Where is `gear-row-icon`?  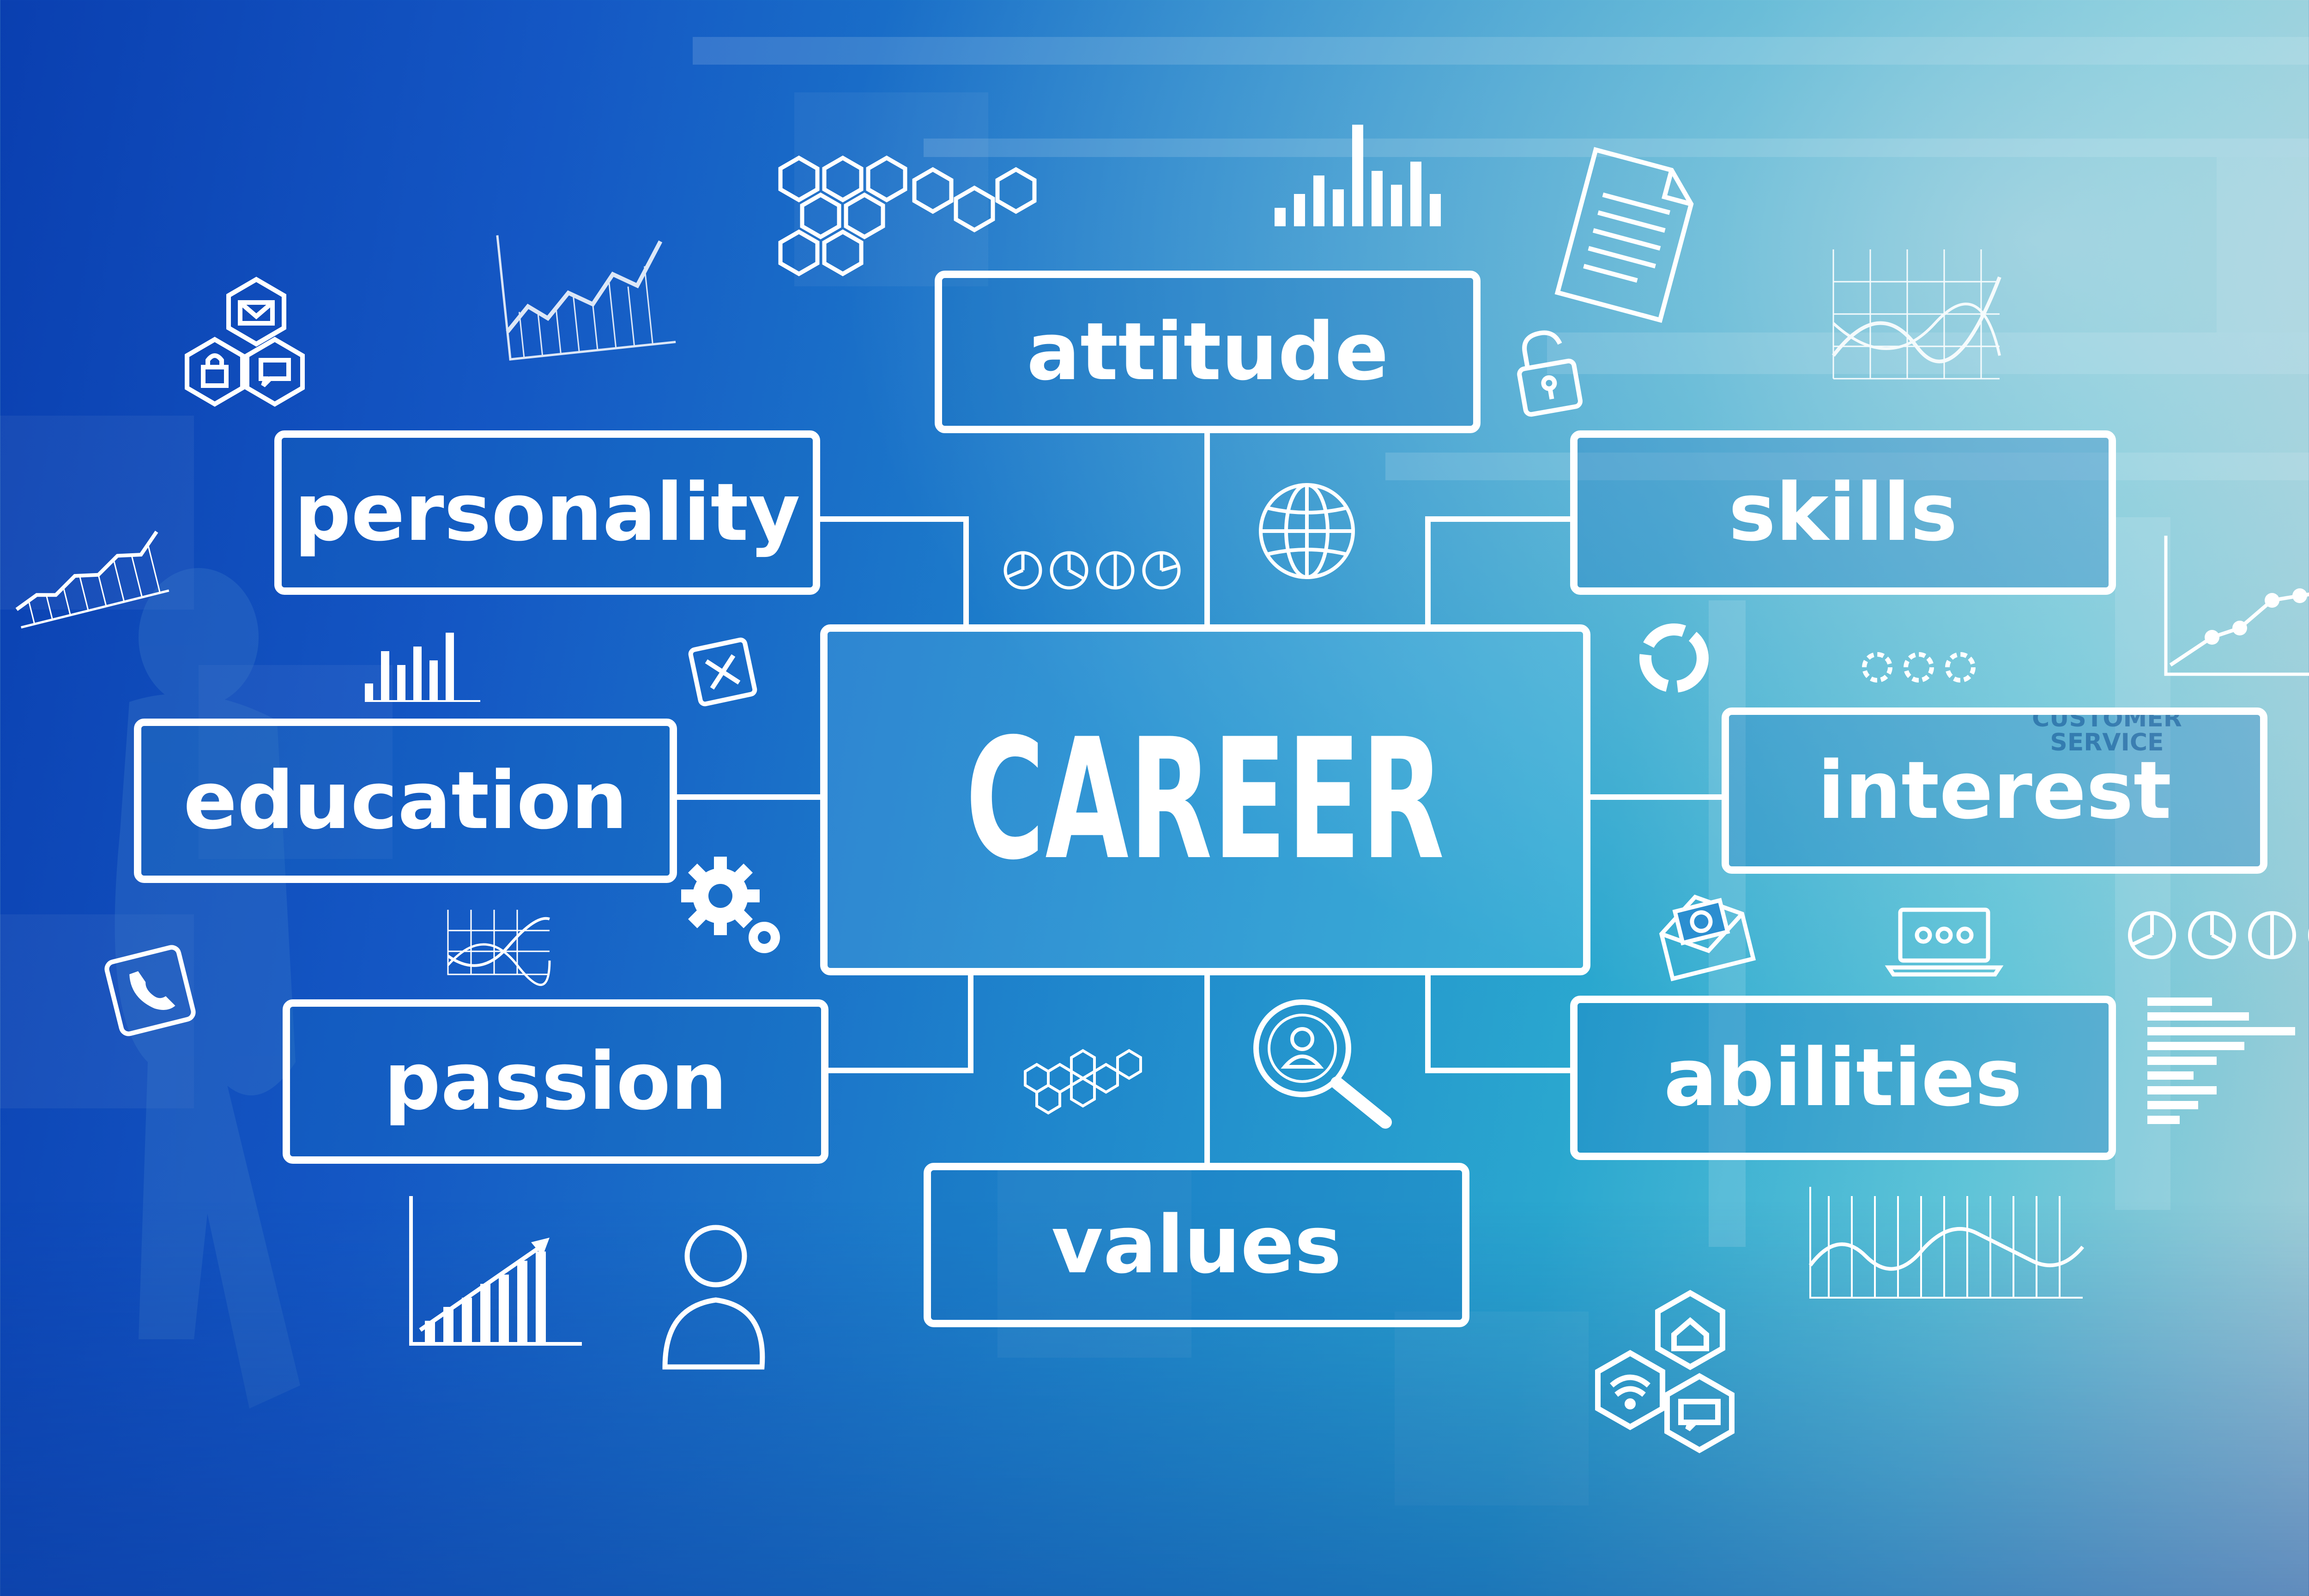 gear-row-icon is located at coordinates (1919, 667).